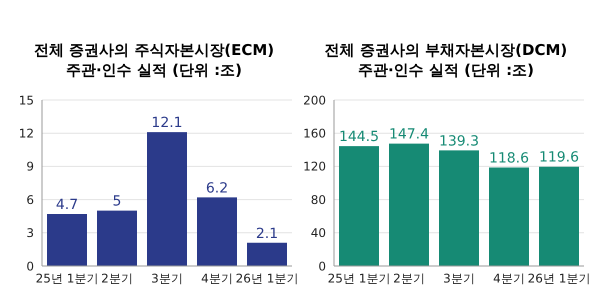 The height and width of the screenshot is (292, 600). Describe the element at coordinates (318, 199) in the screenshot. I see `y-tick-label: 80` at that location.